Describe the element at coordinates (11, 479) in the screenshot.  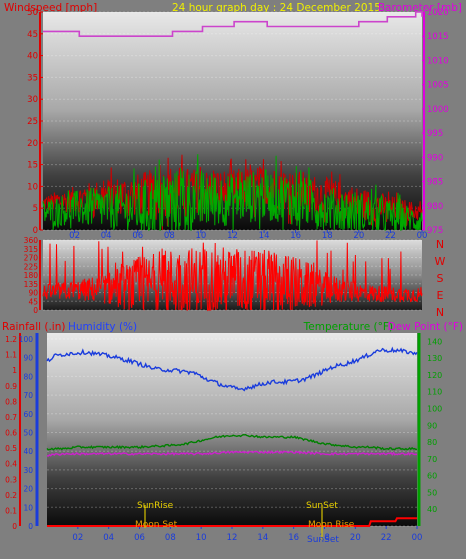
I see `rain-tick-label: 0.3` at that location.